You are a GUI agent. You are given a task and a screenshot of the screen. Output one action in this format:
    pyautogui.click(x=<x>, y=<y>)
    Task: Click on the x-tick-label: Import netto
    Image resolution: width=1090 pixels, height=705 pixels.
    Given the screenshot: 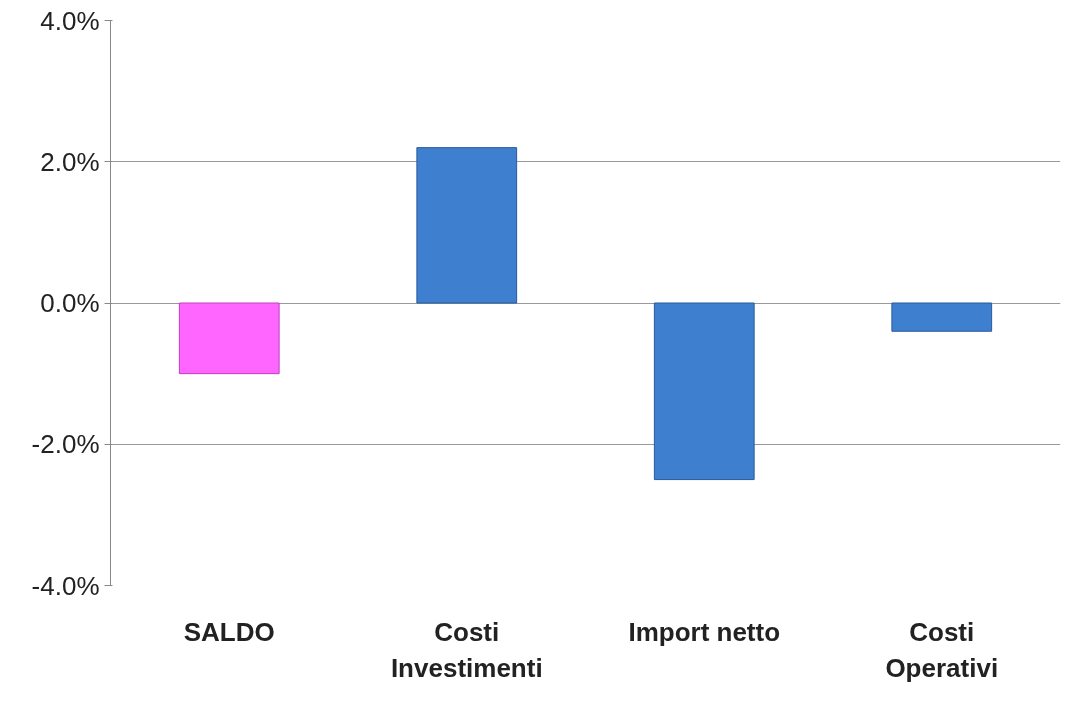 What is the action you would take?
    pyautogui.click(x=704, y=631)
    